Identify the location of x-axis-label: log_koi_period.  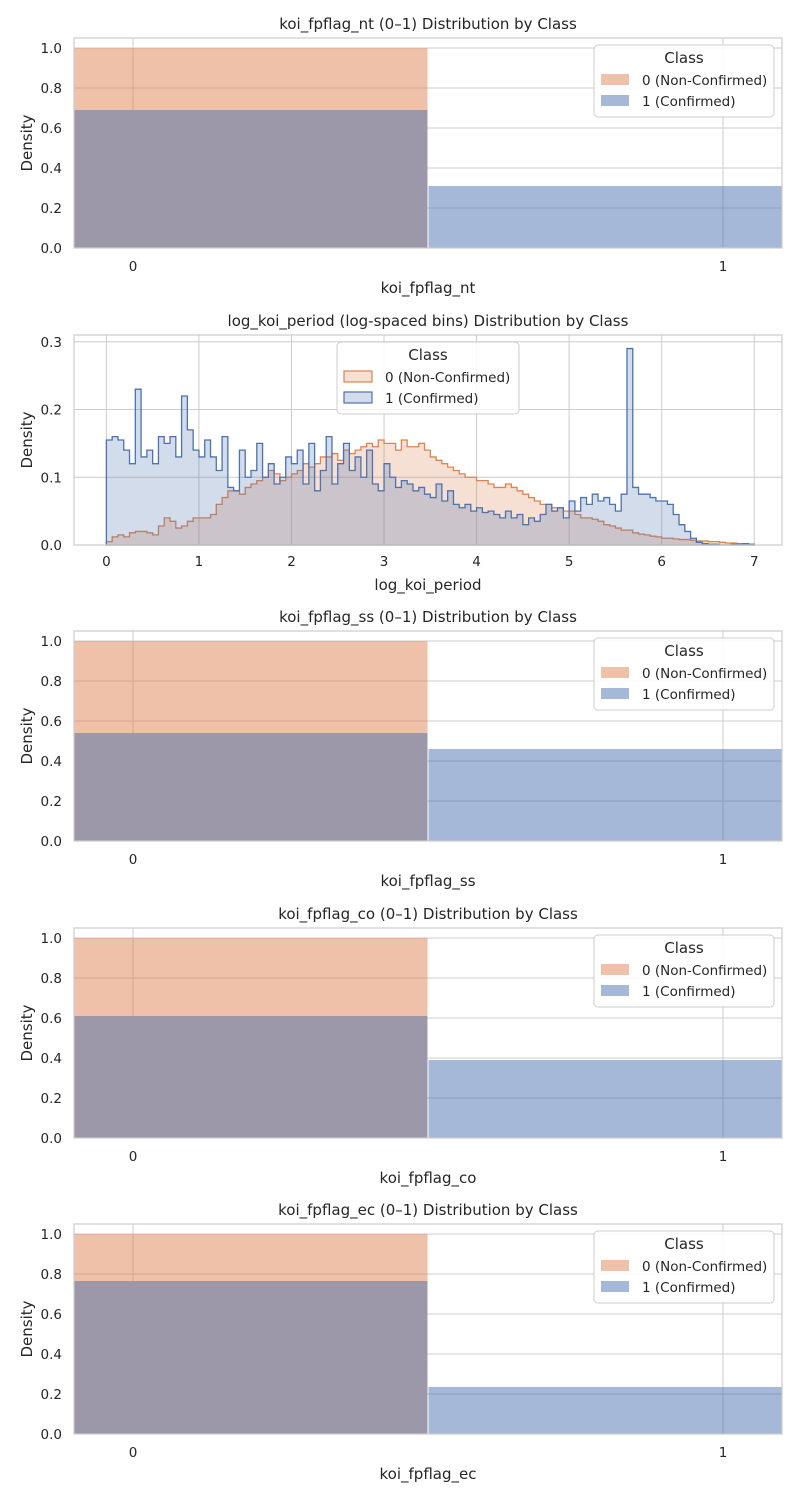
(427, 585).